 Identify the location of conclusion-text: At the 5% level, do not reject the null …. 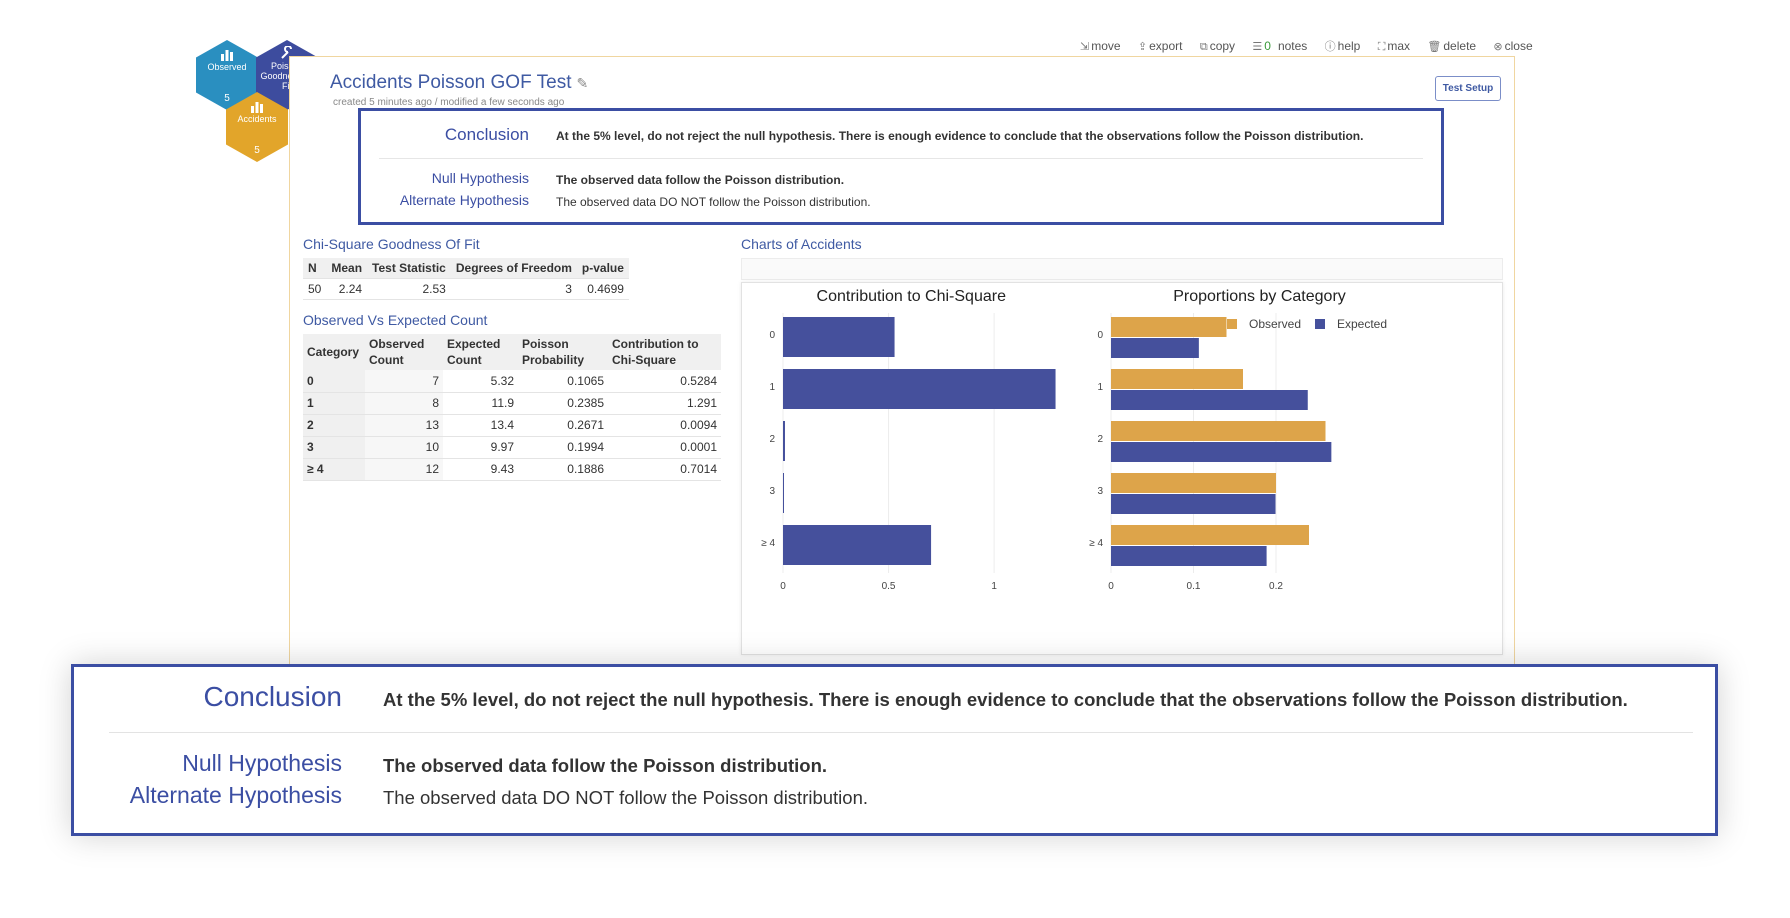
(1005, 699).